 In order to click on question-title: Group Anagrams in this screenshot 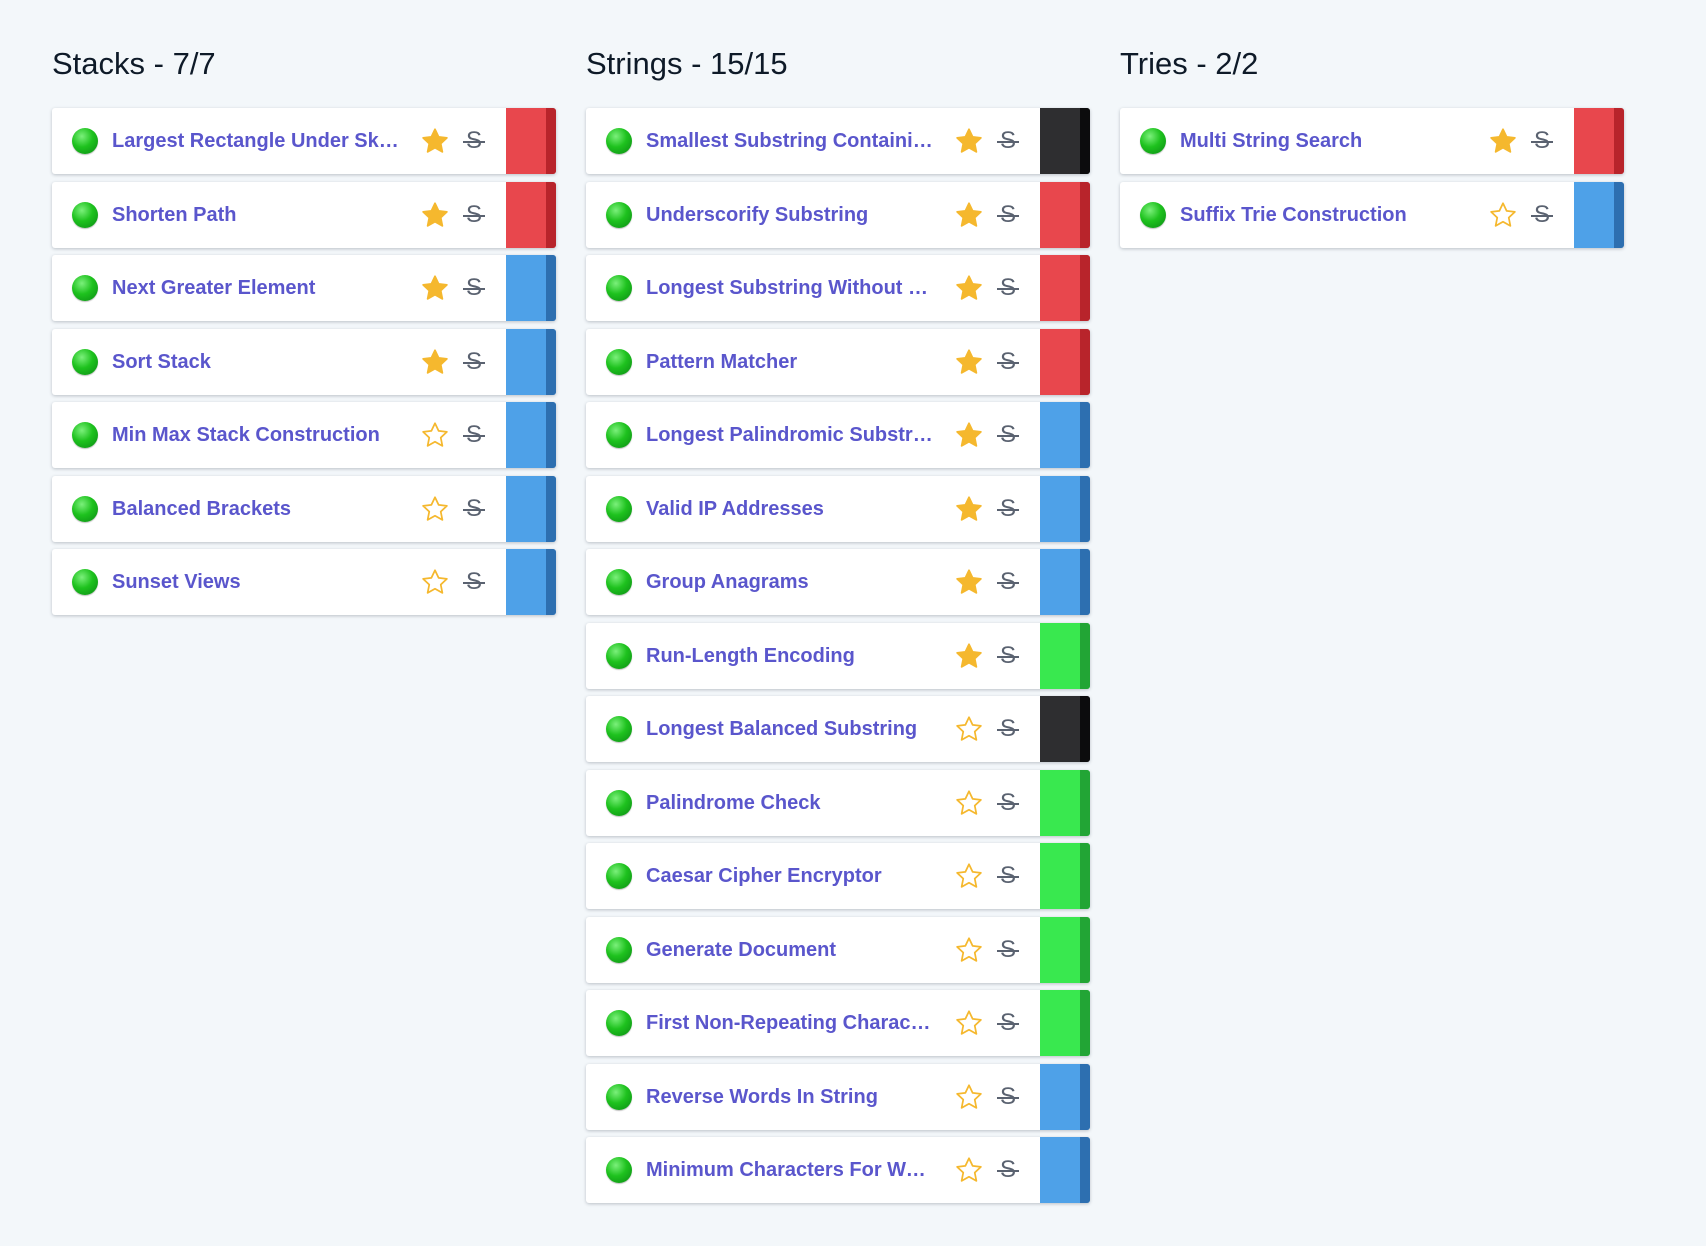, I will do `click(727, 582)`.